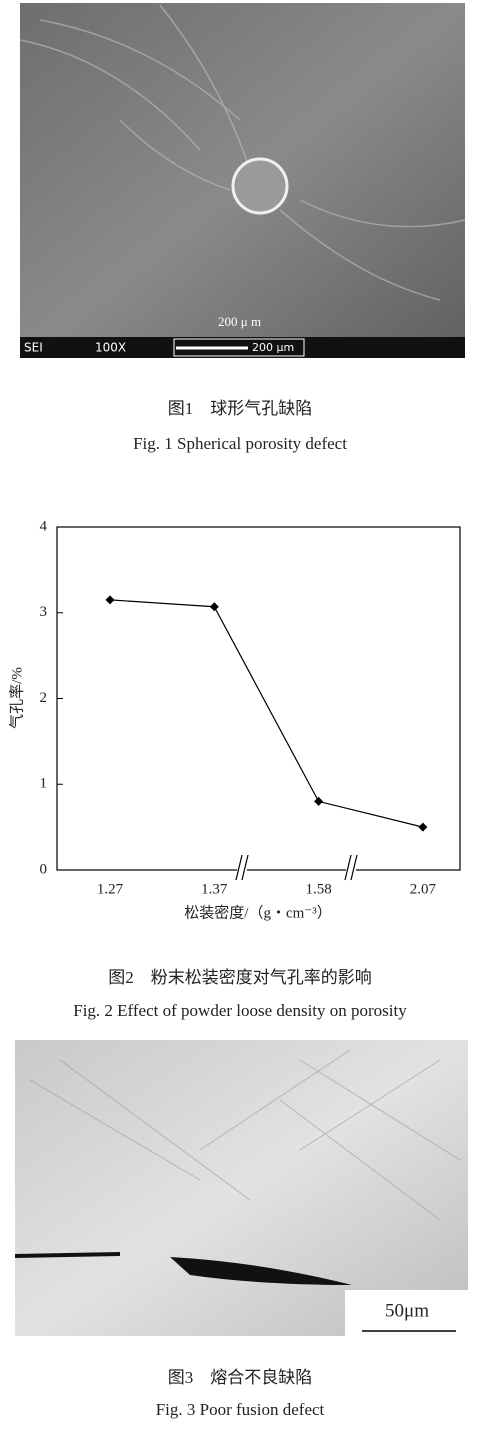  I want to click on scale-text: 50μm, so click(407, 1310).